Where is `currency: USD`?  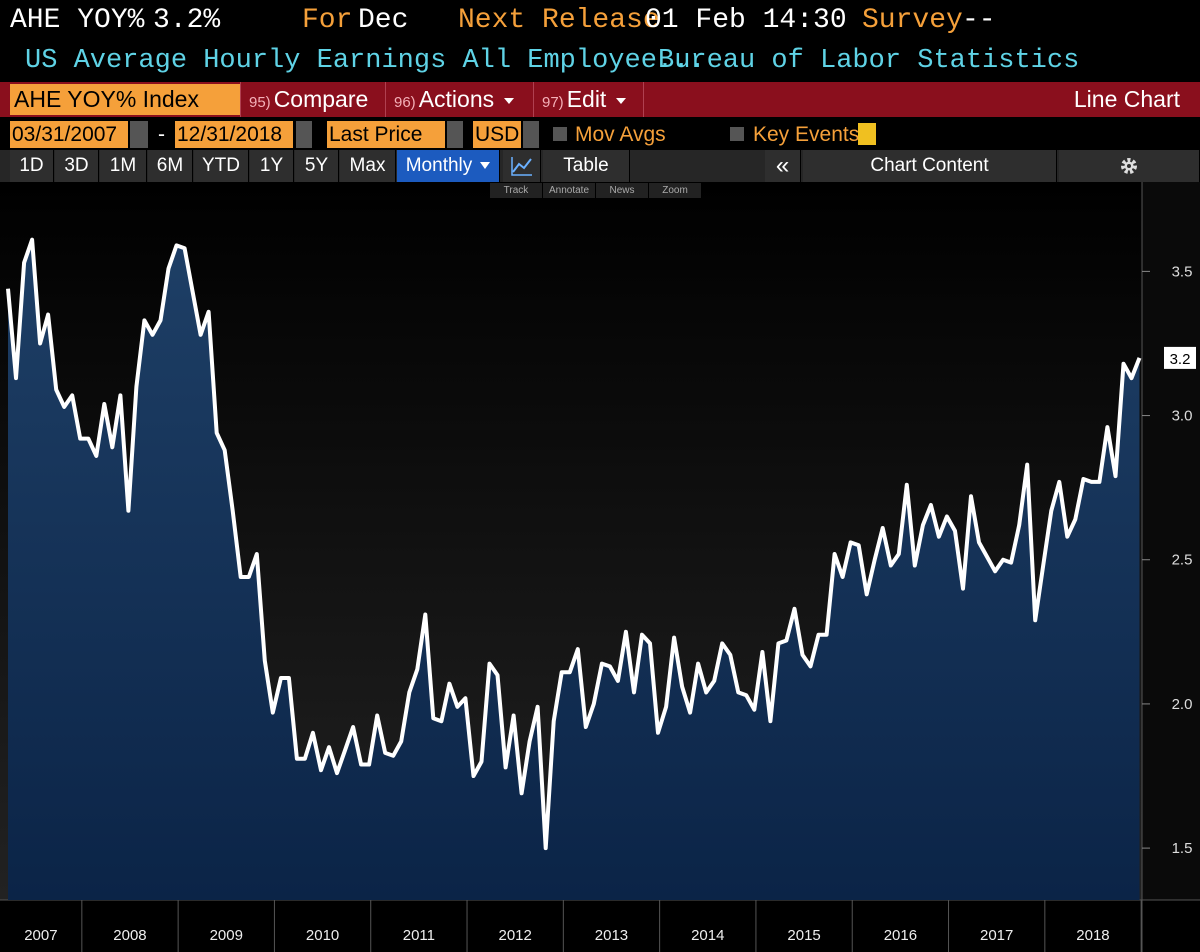
currency: USD is located at coordinates (497, 134).